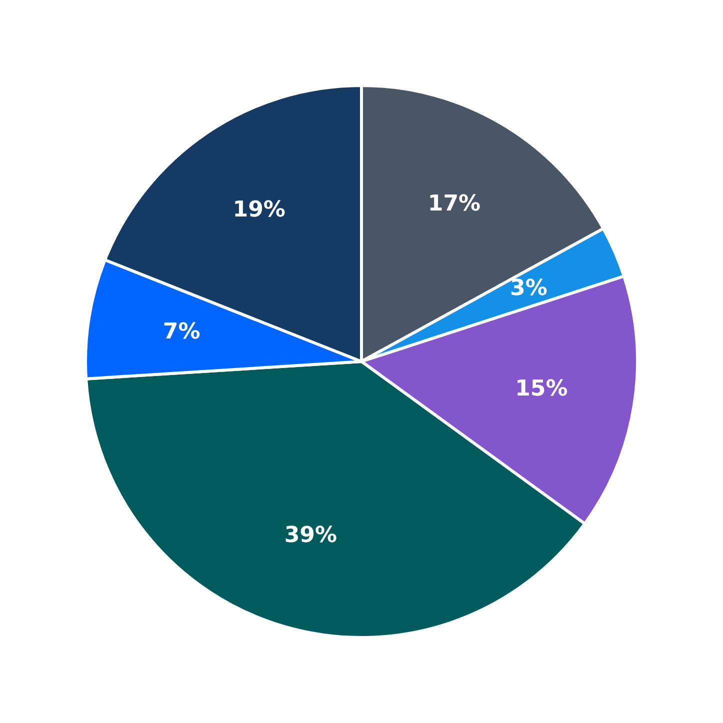 The height and width of the screenshot is (723, 723). I want to click on data-label: 17%, so click(454, 203).